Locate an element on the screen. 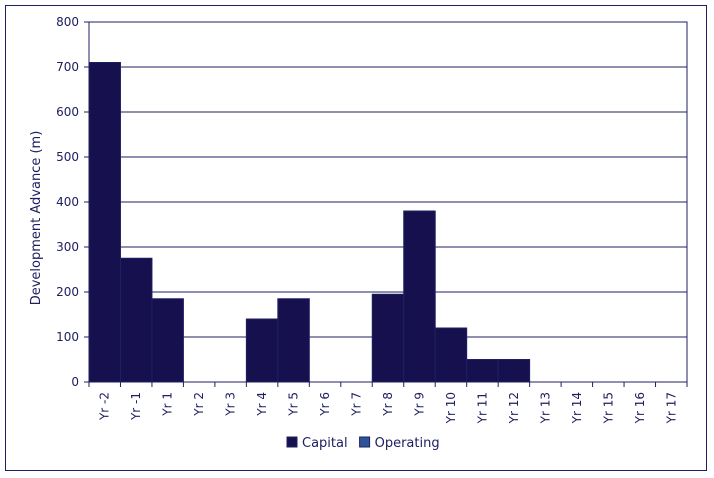 The width and height of the screenshot is (714, 478). y-tick-labels: 0 100 200 300 400 500 600 700 800 is located at coordinates (67, 202).